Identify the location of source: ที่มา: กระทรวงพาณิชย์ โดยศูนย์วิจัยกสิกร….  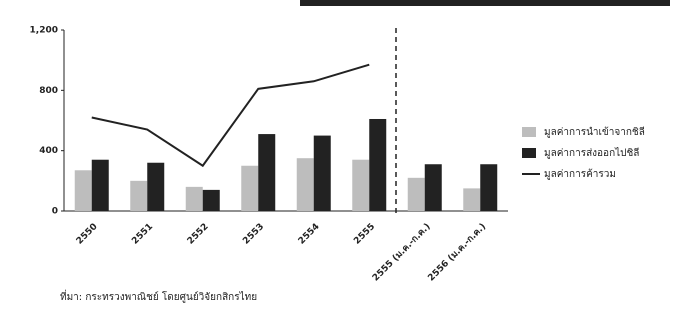
(158, 296).